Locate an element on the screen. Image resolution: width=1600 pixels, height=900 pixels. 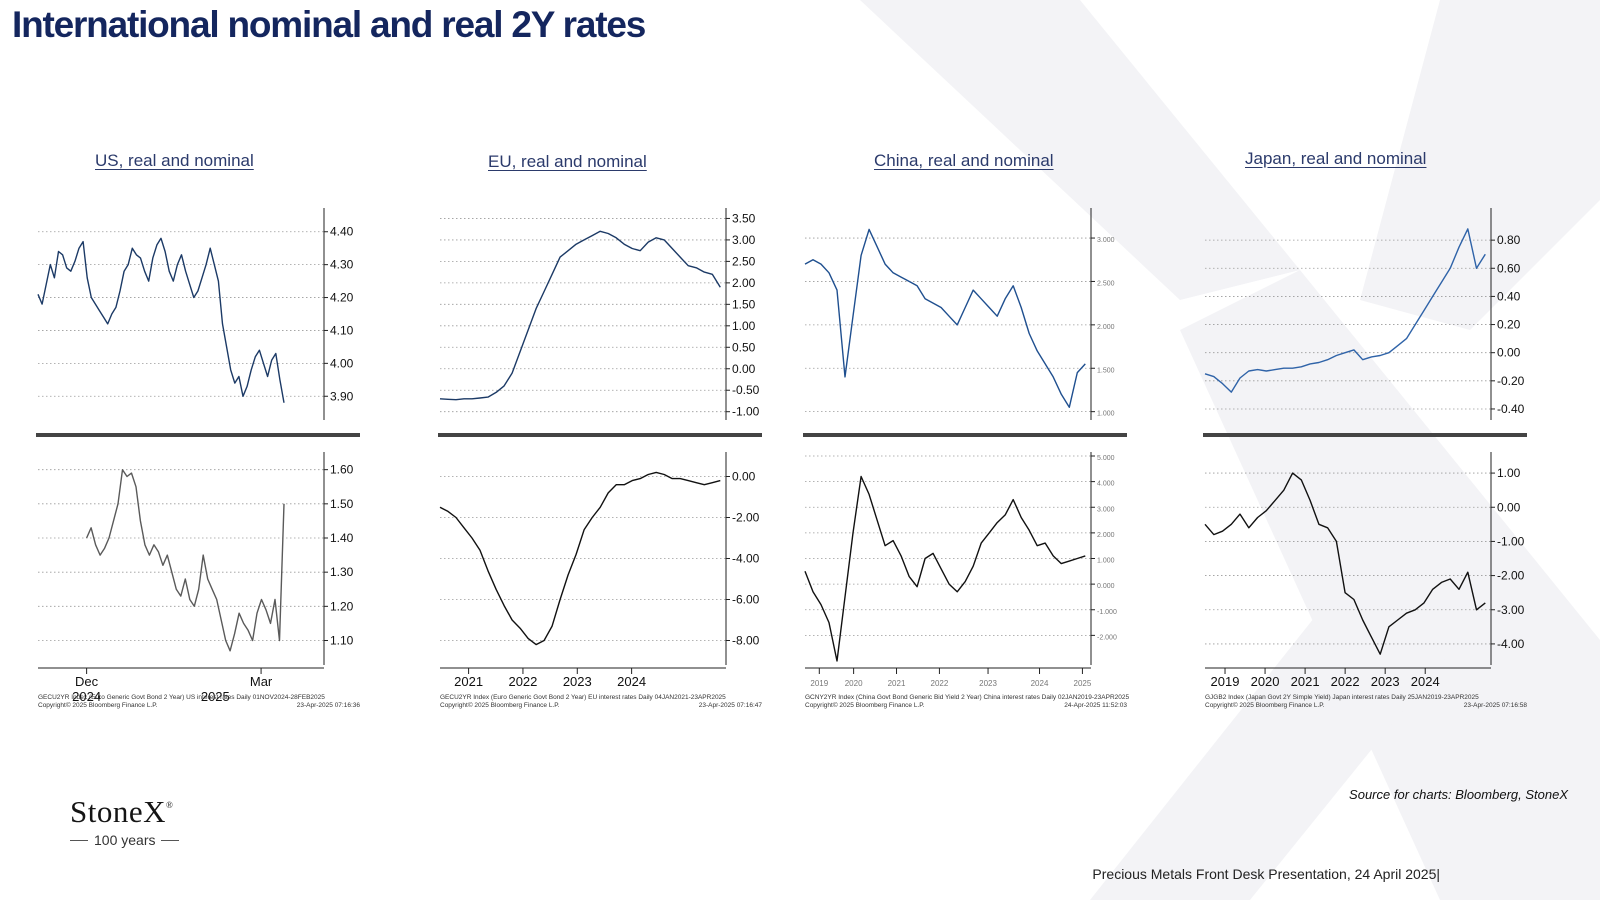
china-nominal-ytick-label: 1.000 is located at coordinates (1106, 414).